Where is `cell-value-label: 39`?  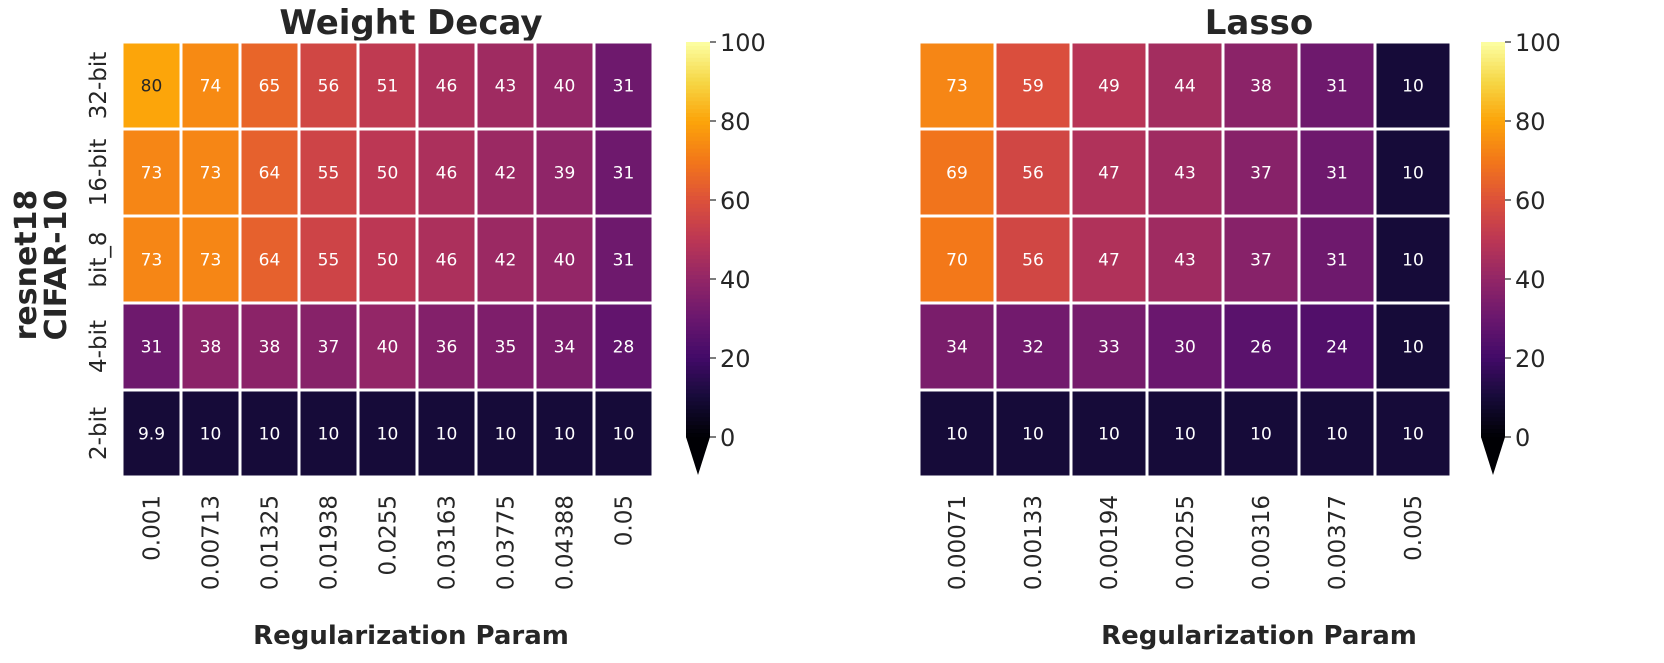 cell-value-label: 39 is located at coordinates (565, 174).